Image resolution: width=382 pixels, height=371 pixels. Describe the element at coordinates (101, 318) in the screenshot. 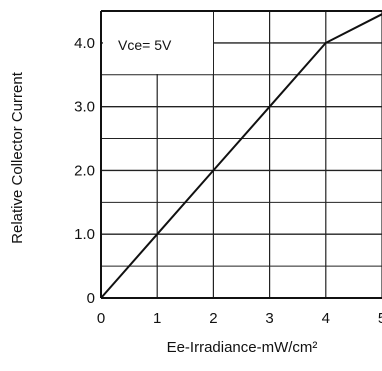

I see `x-tick-label-0: 0` at that location.